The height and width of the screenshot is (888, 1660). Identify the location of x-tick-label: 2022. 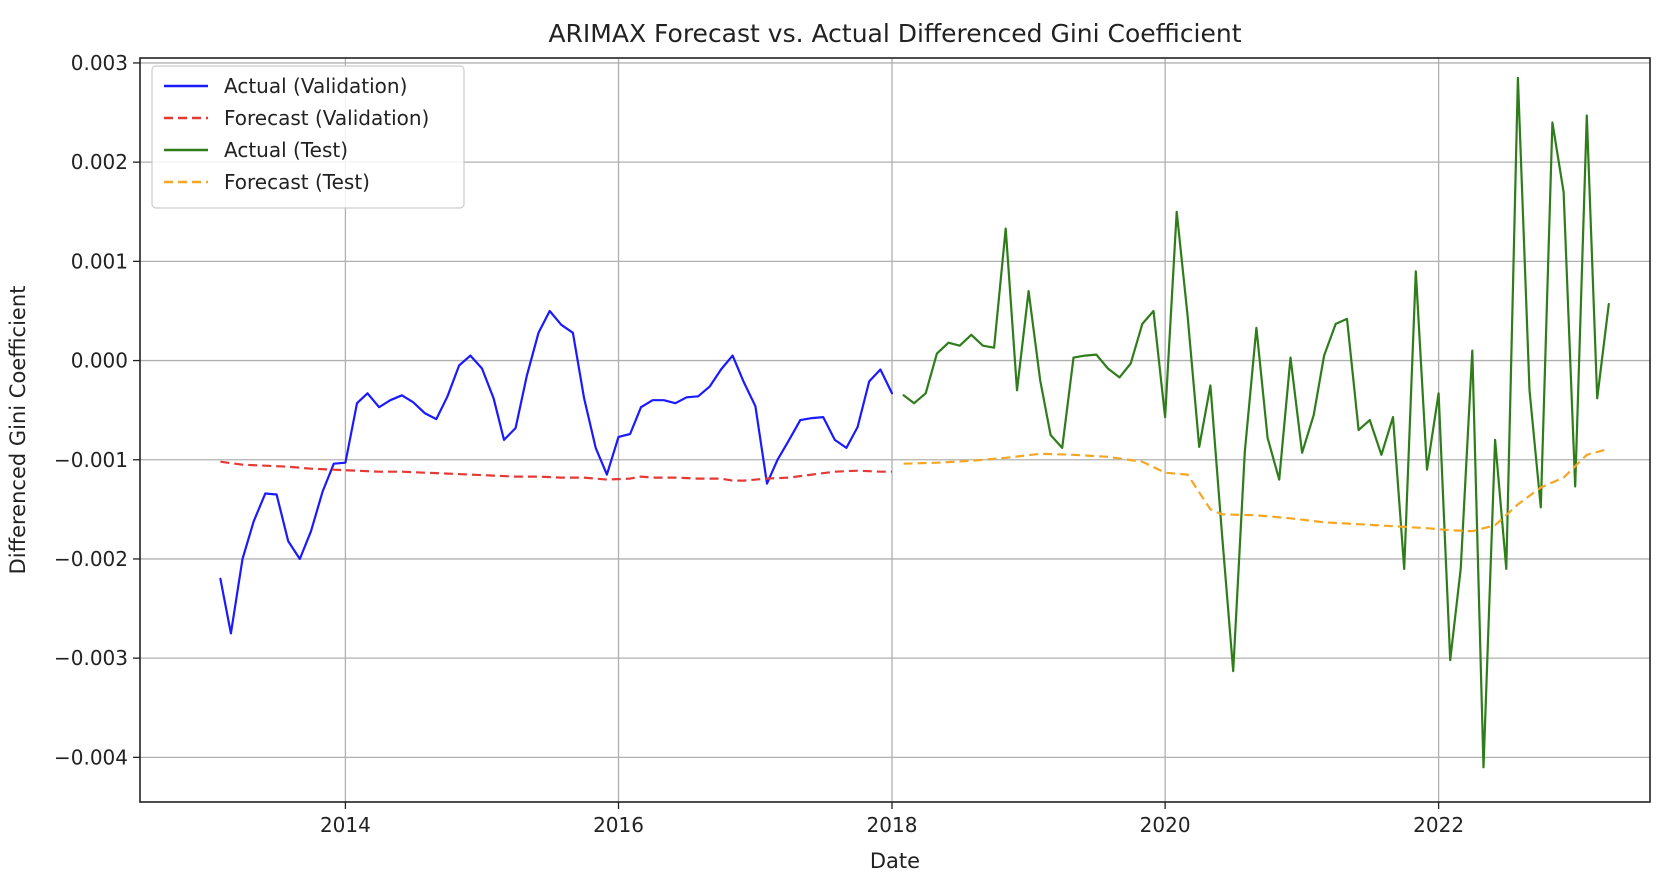
(1438, 825).